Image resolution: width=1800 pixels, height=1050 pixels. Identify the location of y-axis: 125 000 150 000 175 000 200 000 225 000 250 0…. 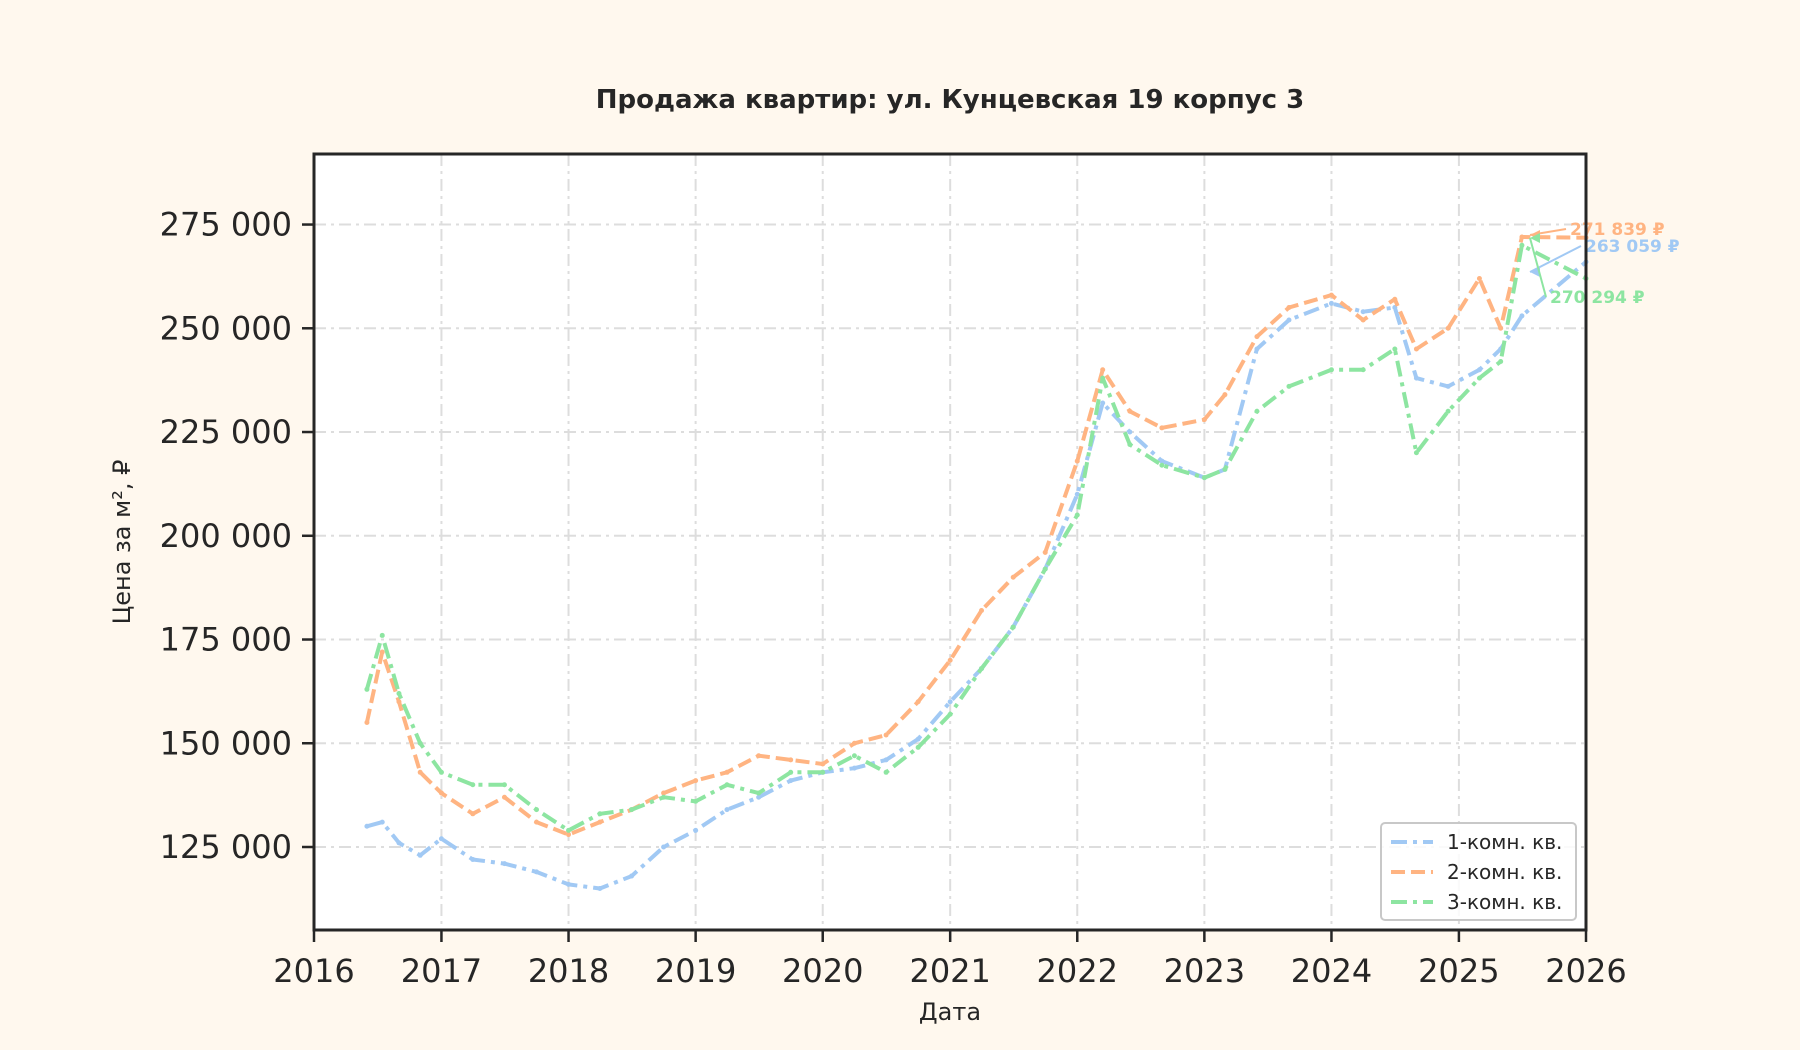
(237, 536).